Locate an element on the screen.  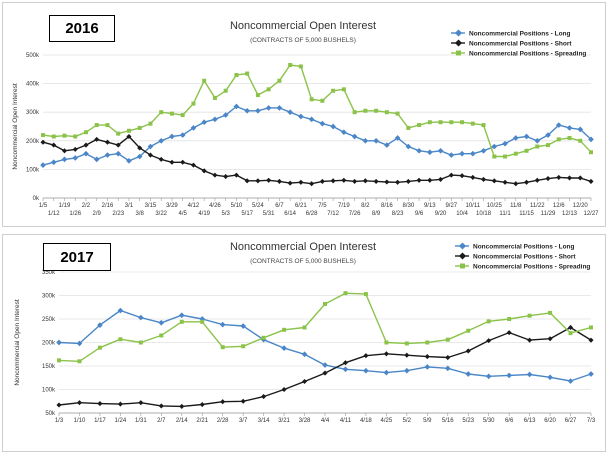
x-tick-label: 2/28 is located at coordinates (223, 421).